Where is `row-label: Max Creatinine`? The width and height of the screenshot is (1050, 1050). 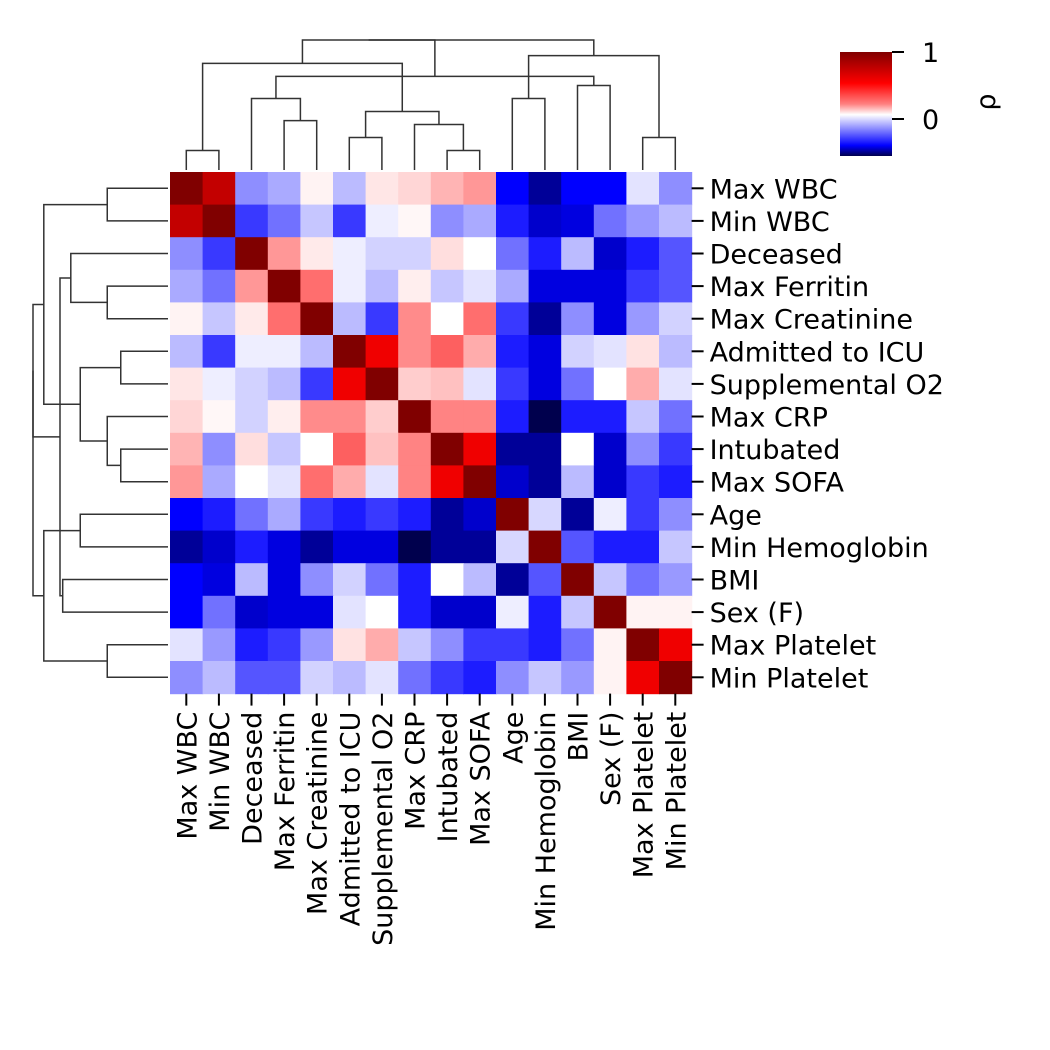 row-label: Max Creatinine is located at coordinates (811, 320).